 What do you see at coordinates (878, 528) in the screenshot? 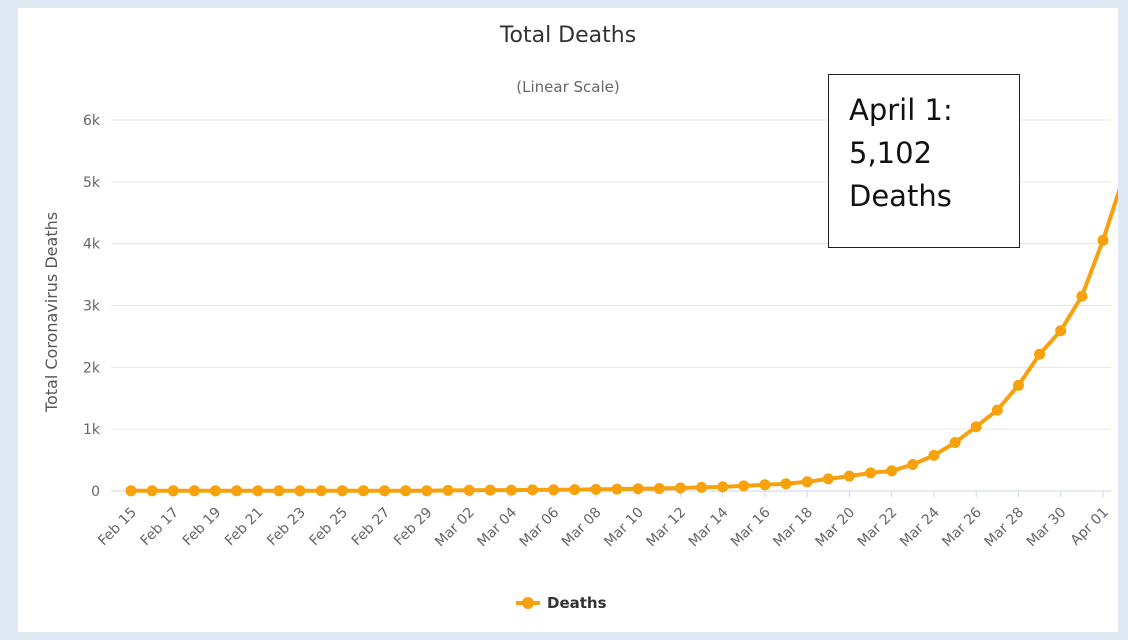
I see `x-tick-label: Mar 22` at bounding box center [878, 528].